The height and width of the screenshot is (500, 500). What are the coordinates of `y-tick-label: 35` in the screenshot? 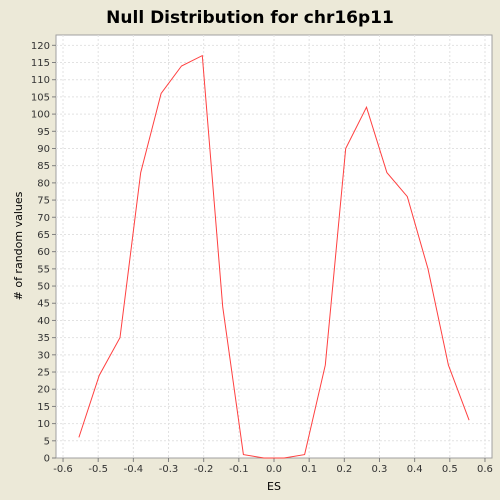 It's located at (43, 338).